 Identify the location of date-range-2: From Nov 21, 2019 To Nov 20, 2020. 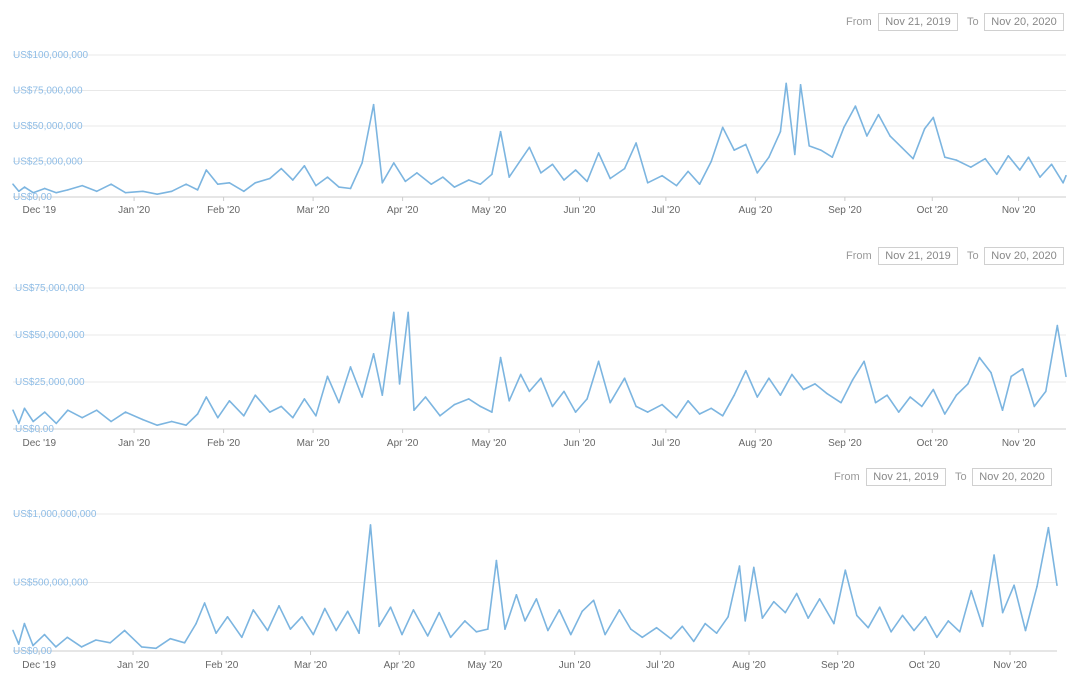
(956, 257).